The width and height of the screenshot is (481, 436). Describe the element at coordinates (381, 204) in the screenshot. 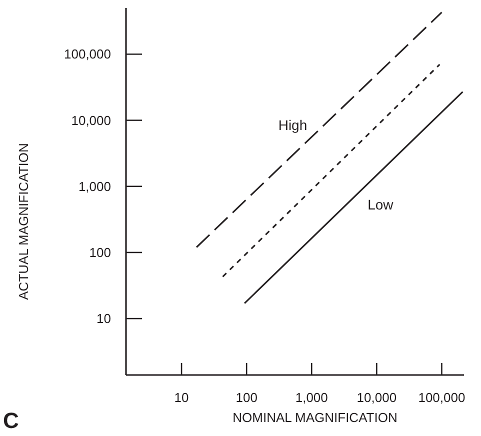

I see `series-label: Low` at that location.